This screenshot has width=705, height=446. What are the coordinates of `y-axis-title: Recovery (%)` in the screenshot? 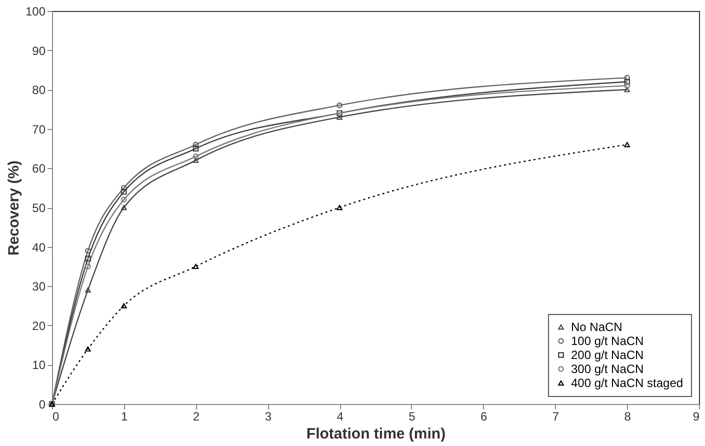 It's located at (13, 208).